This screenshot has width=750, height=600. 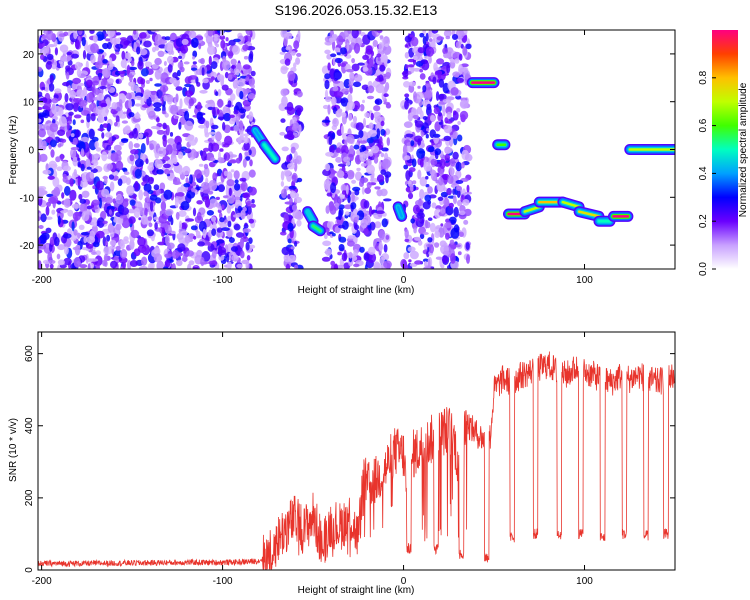 I want to click on spectrogram-x-label: Height of straight line (km), so click(x=356, y=290).